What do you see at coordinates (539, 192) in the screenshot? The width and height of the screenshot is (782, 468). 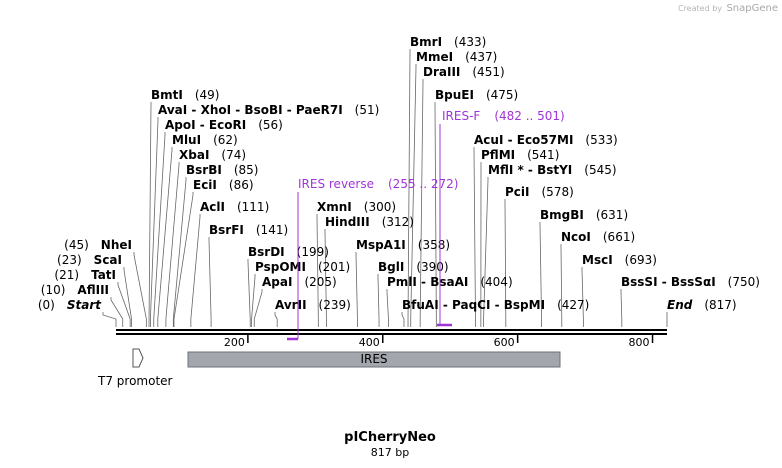 I see `enzyme-label: PciI (578)` at bounding box center [539, 192].